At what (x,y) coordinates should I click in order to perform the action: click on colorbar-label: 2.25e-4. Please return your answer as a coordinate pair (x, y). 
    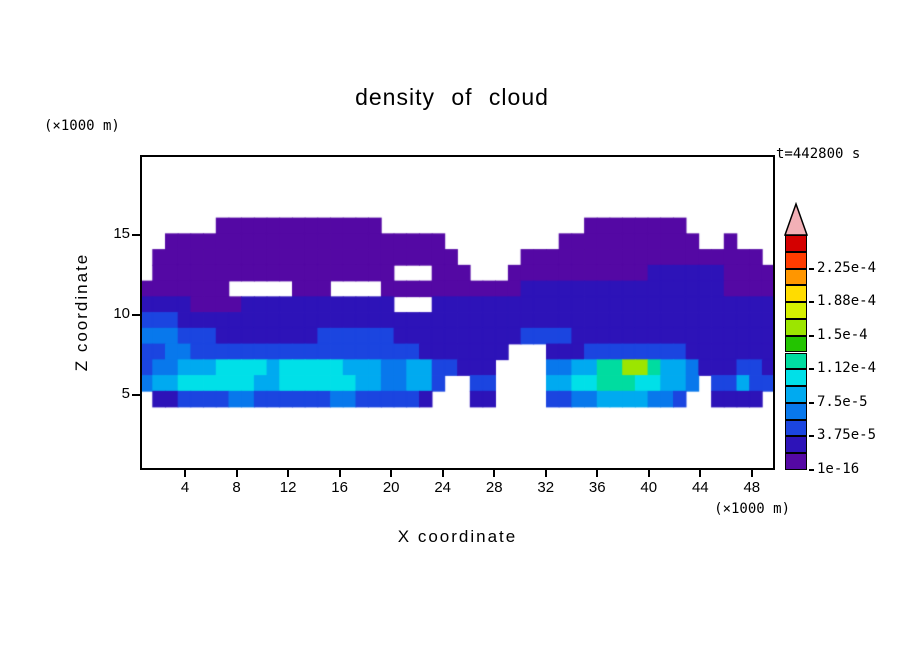
    Looking at the image, I should click on (847, 267).